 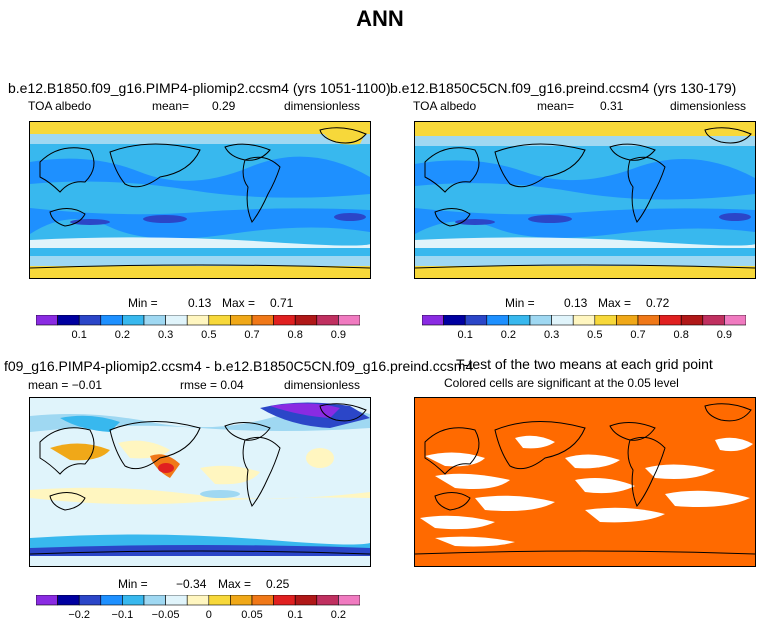 I want to click on max-value-top-right: 0.72, so click(x=658, y=303).